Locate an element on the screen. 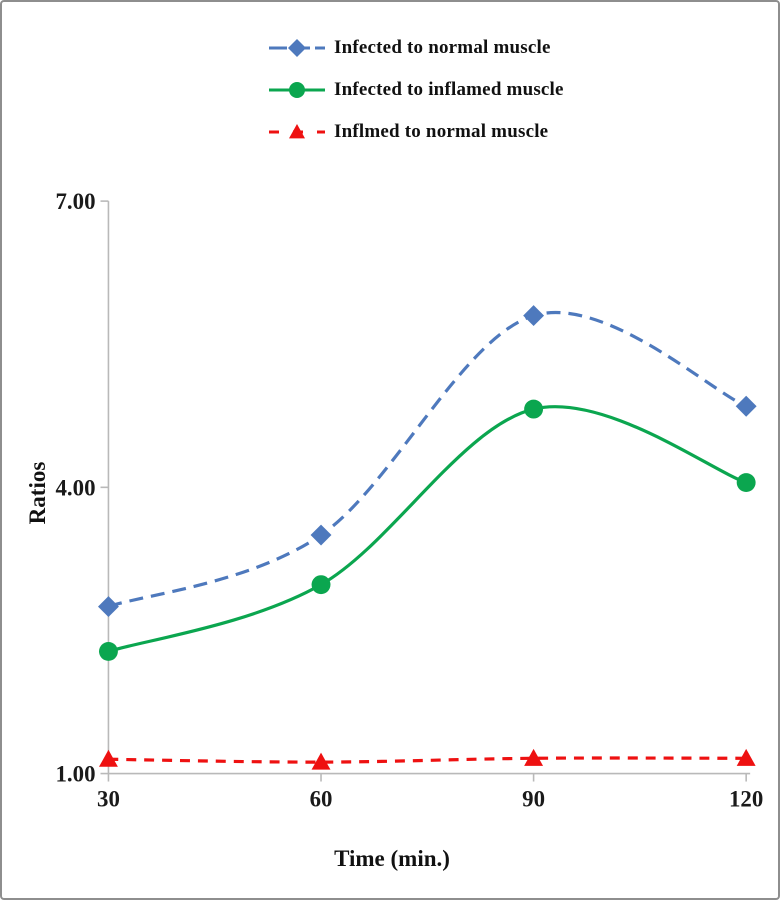 This screenshot has height=900, width=780. x-axis-title: Time (min.) is located at coordinates (392, 858).